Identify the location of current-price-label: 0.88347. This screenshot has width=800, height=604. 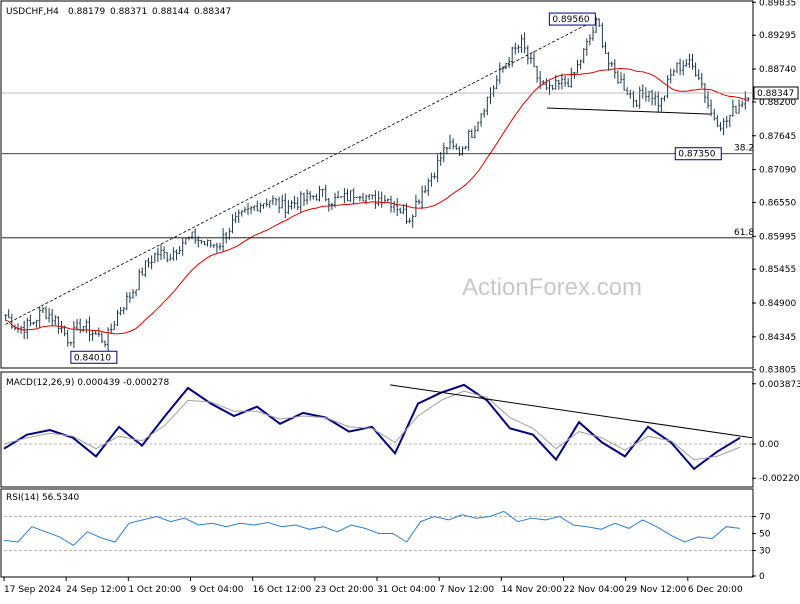
(775, 94).